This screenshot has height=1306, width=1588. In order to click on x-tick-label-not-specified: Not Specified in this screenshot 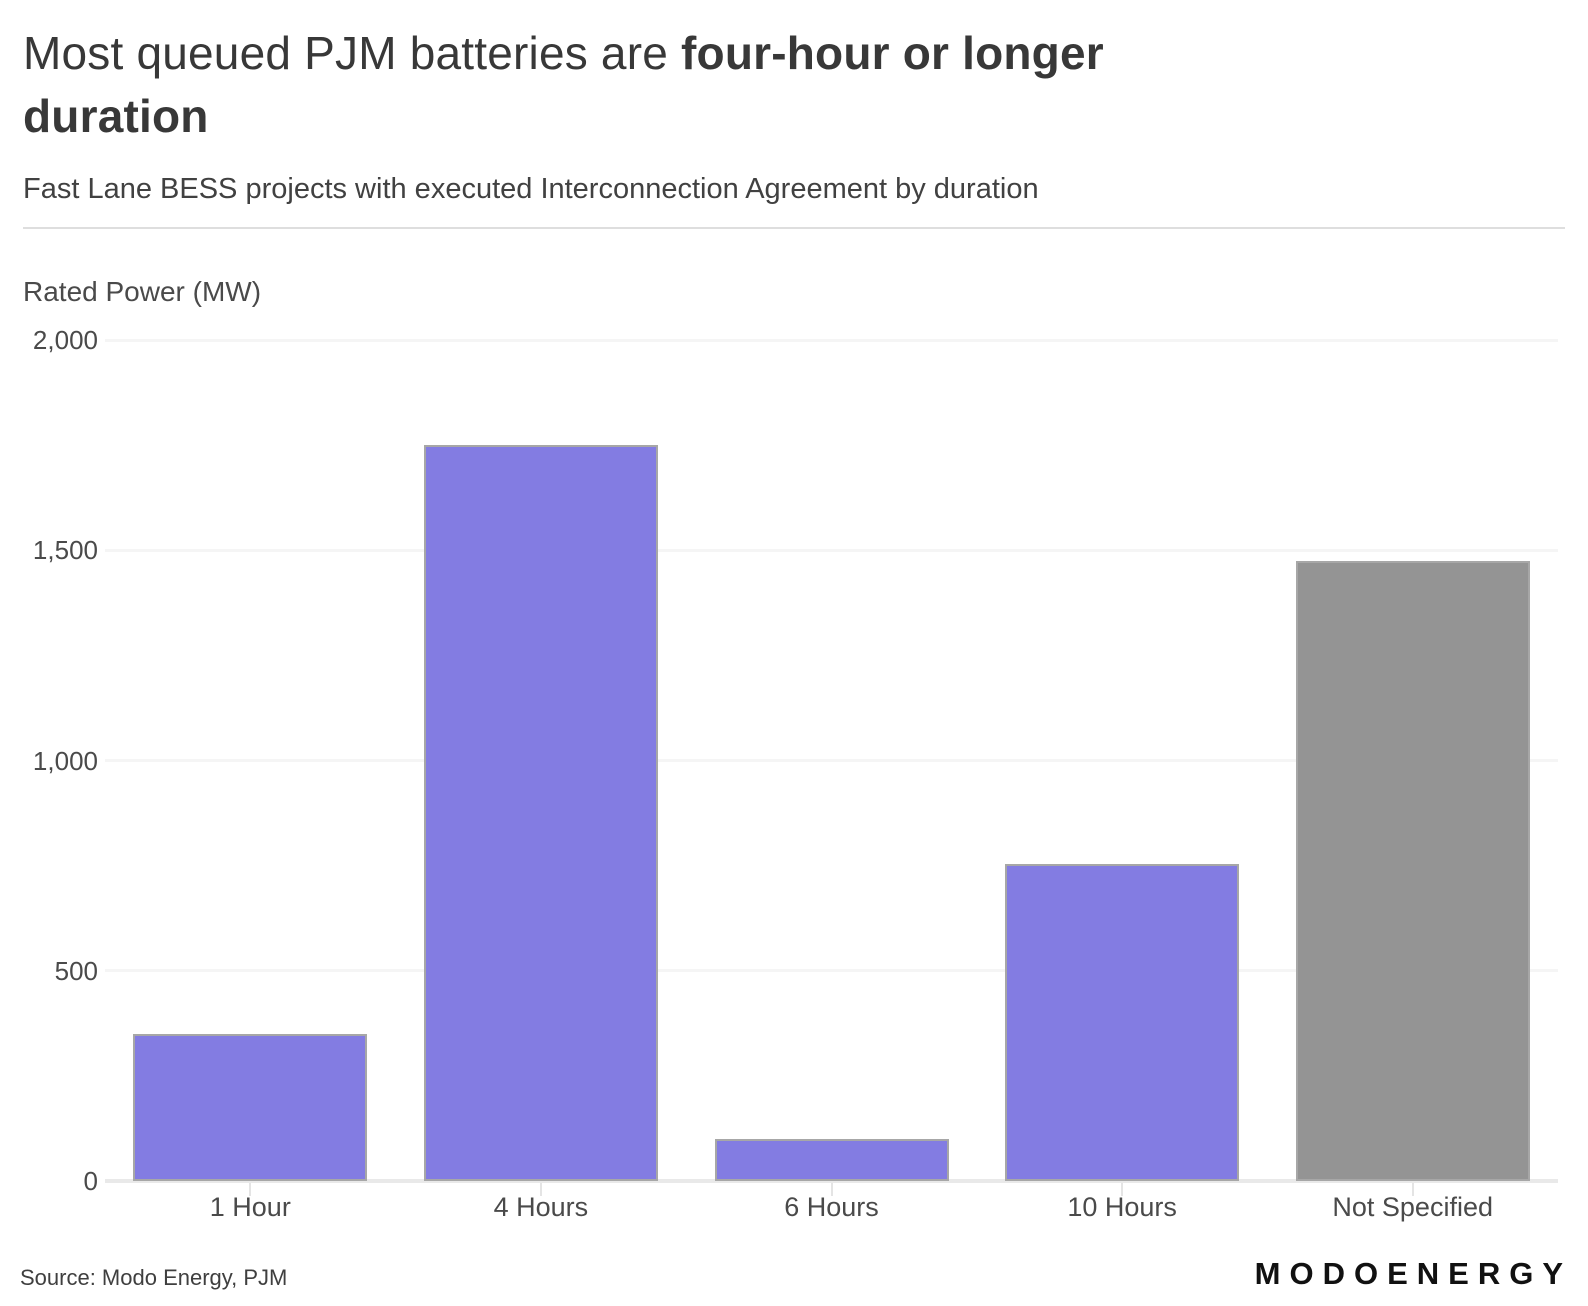, I will do `click(1412, 1207)`.